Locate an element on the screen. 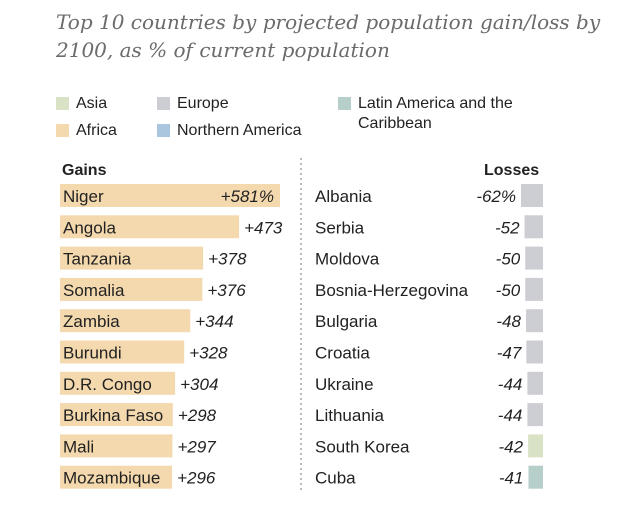 Image resolution: width=632 pixels, height=505 pixels. legend-swatch-africa is located at coordinates (62, 130).